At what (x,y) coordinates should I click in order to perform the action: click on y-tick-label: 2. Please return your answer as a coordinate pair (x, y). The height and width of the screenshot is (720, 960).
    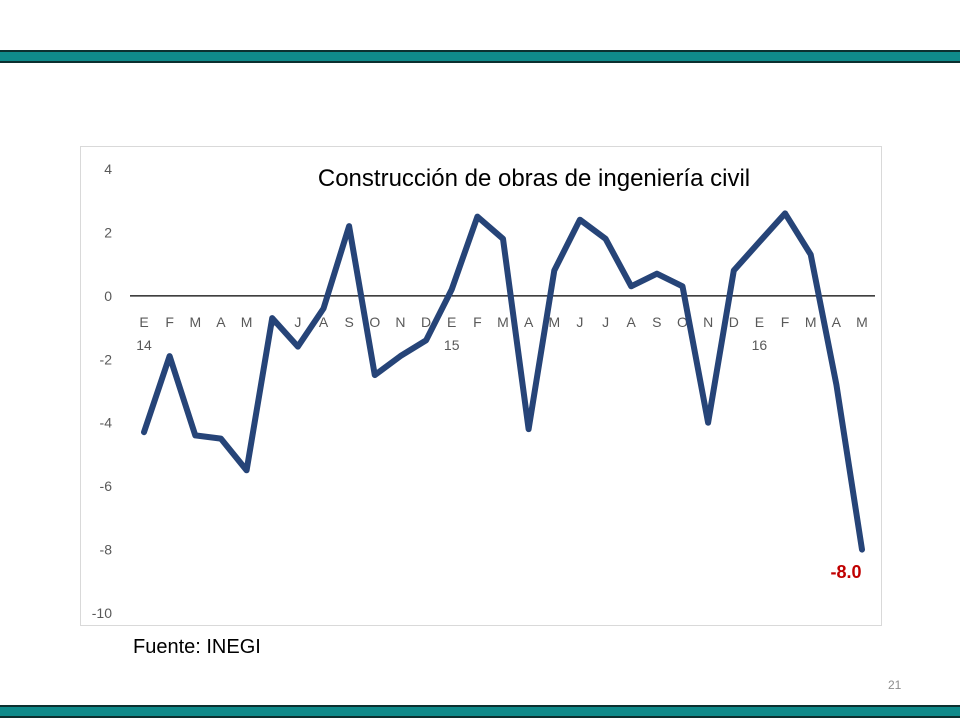
    Looking at the image, I should click on (108, 232).